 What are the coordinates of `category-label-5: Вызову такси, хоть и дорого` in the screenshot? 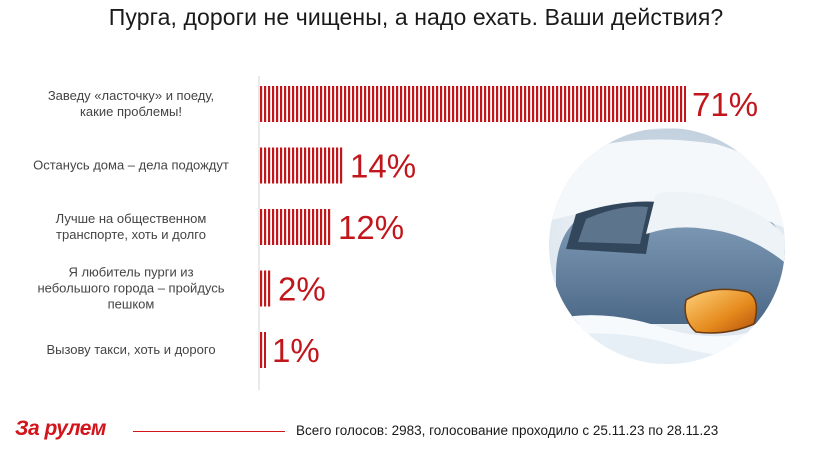 It's located at (130, 349).